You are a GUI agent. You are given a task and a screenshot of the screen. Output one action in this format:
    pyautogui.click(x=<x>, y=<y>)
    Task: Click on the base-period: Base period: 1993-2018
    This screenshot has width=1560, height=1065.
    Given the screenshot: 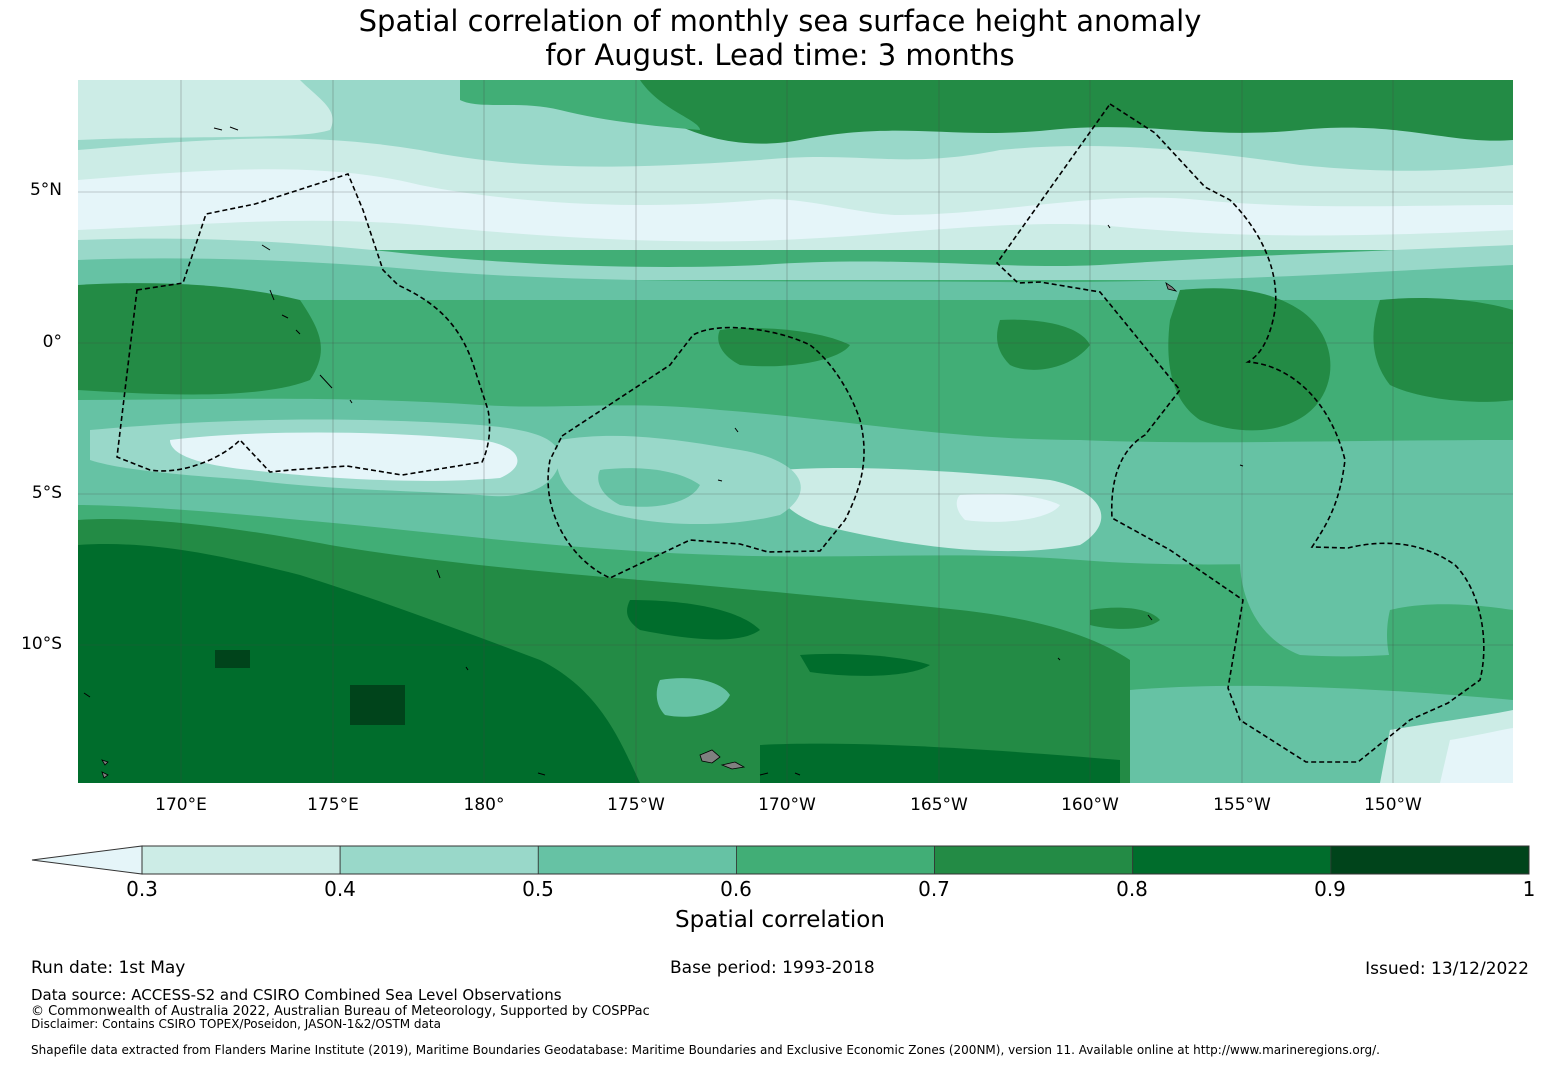 What is the action you would take?
    pyautogui.click(x=772, y=968)
    